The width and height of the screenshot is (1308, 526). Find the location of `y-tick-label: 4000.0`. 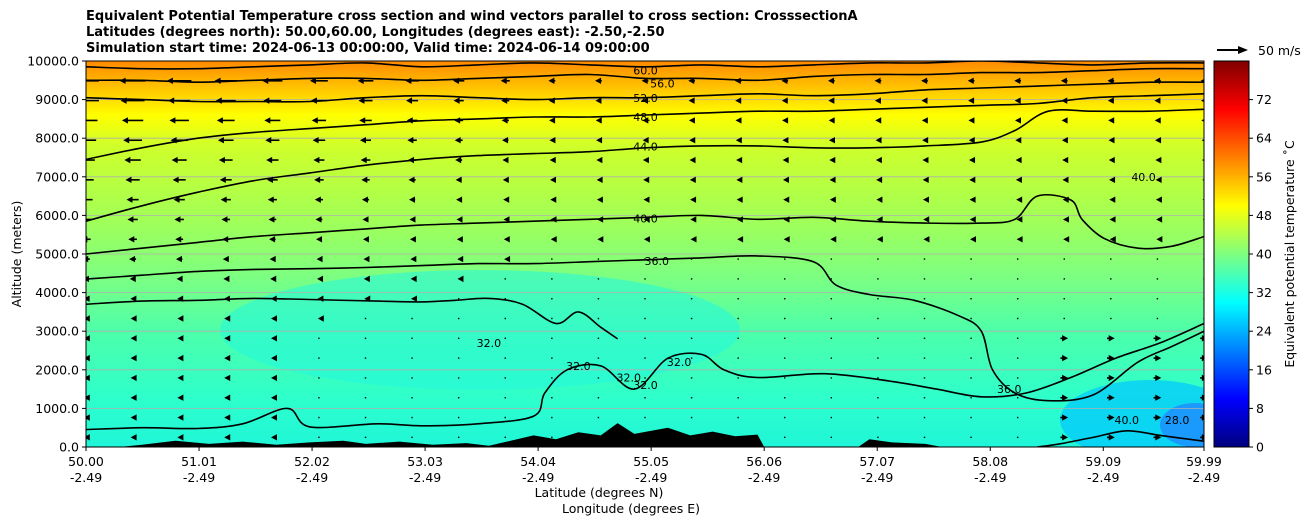

y-tick-label: 4000.0 is located at coordinates (57, 292).